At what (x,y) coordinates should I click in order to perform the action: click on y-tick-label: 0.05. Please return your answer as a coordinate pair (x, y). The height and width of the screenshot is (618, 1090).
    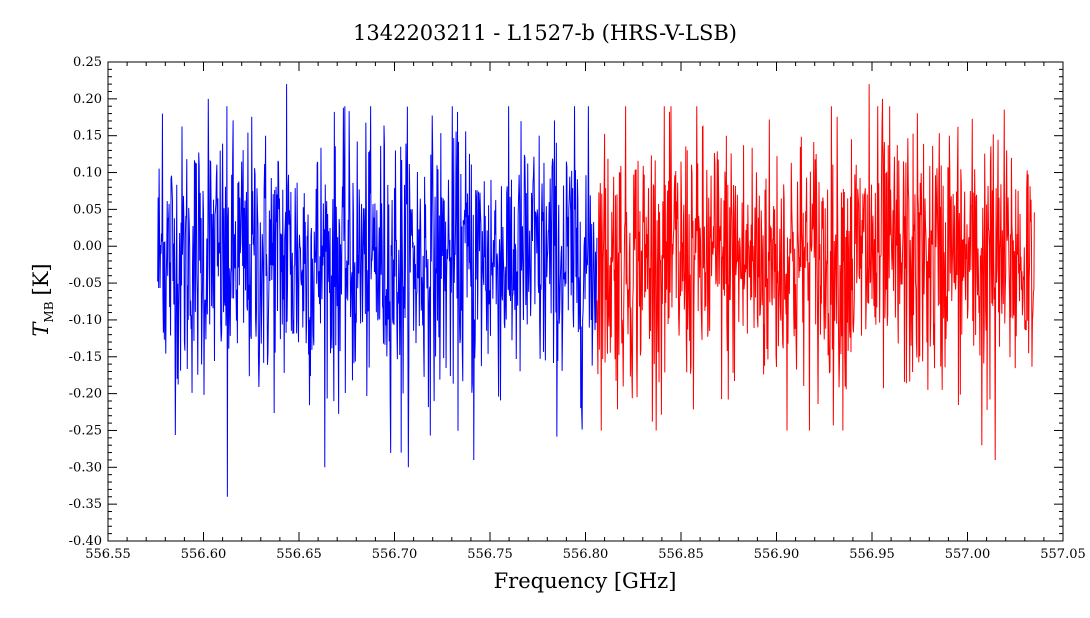
    Looking at the image, I should click on (87, 209).